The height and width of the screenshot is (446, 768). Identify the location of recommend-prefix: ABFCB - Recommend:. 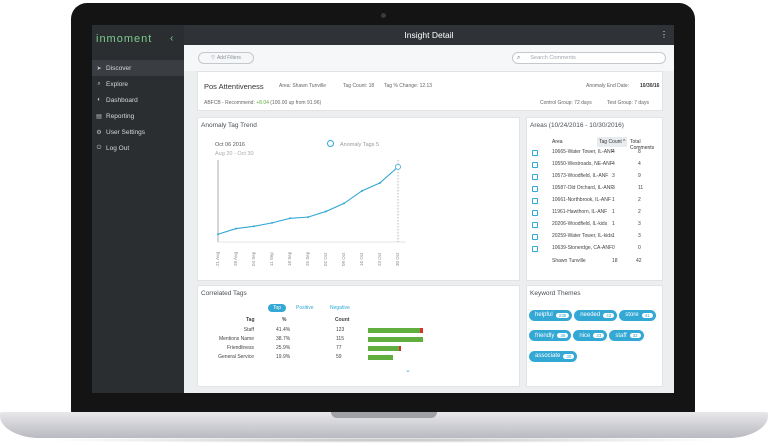
(229, 103).